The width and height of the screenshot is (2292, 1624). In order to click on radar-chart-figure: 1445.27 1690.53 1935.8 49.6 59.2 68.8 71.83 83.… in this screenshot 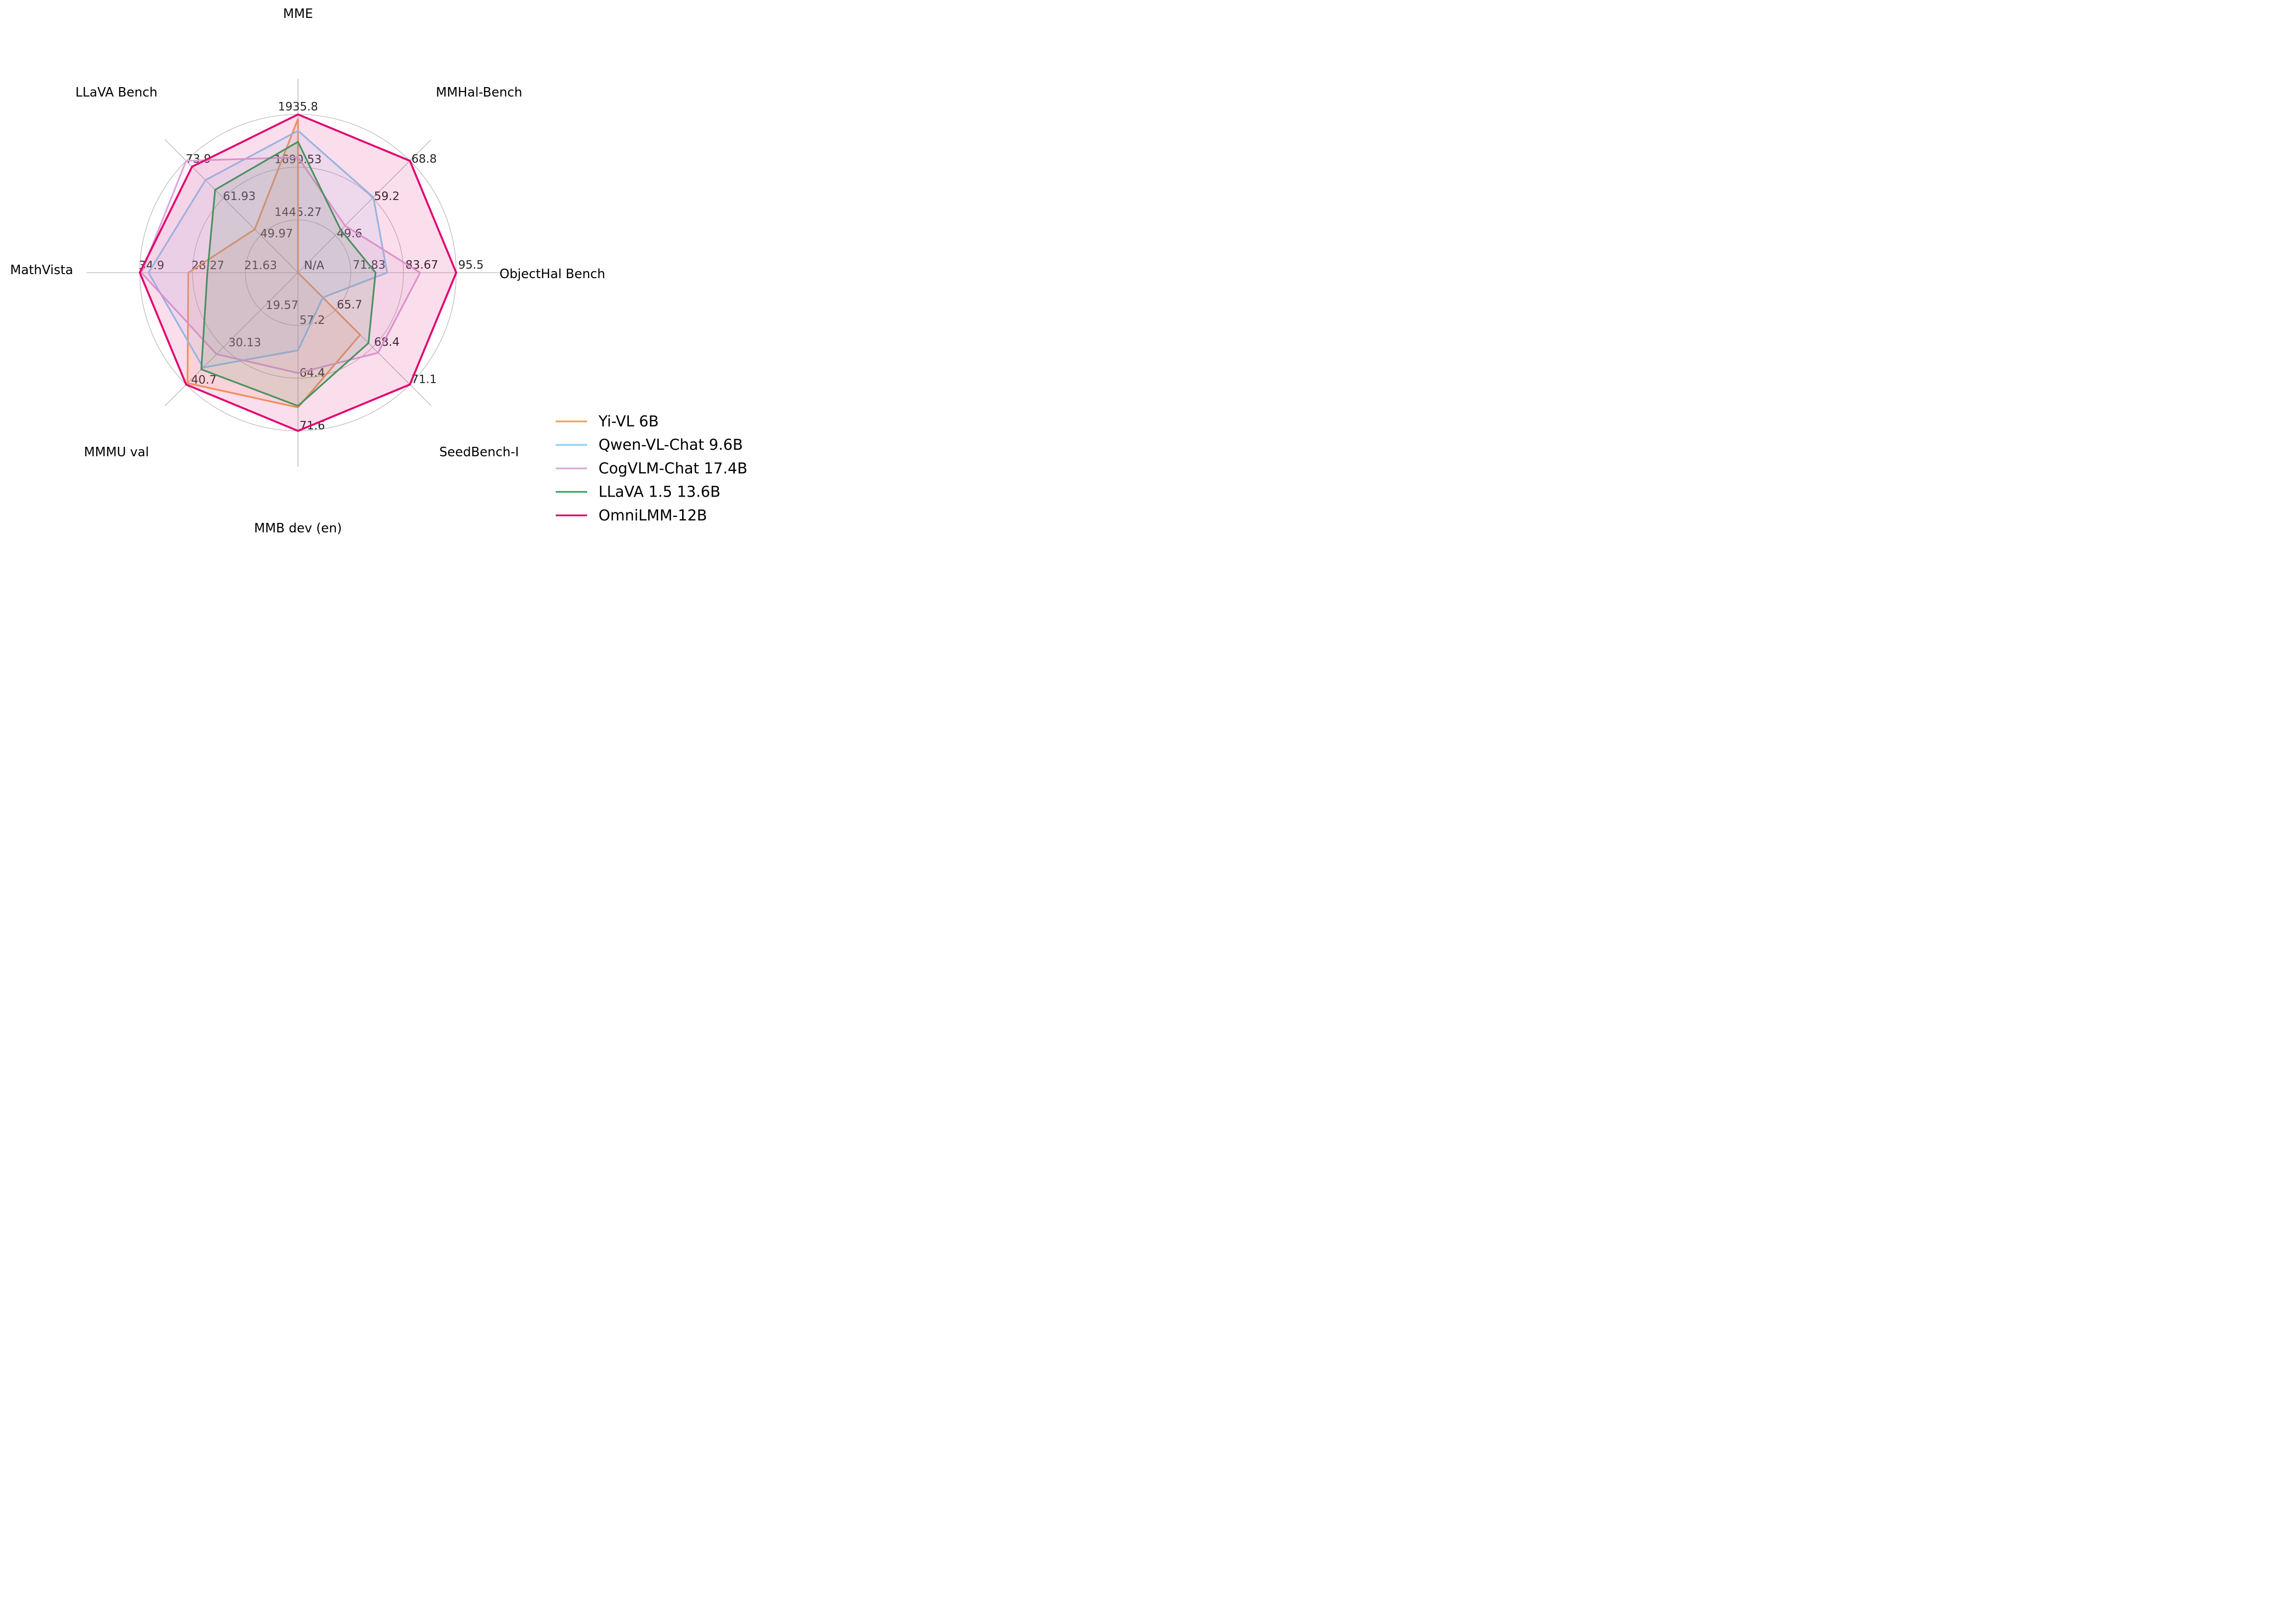, I will do `click(382, 270)`.